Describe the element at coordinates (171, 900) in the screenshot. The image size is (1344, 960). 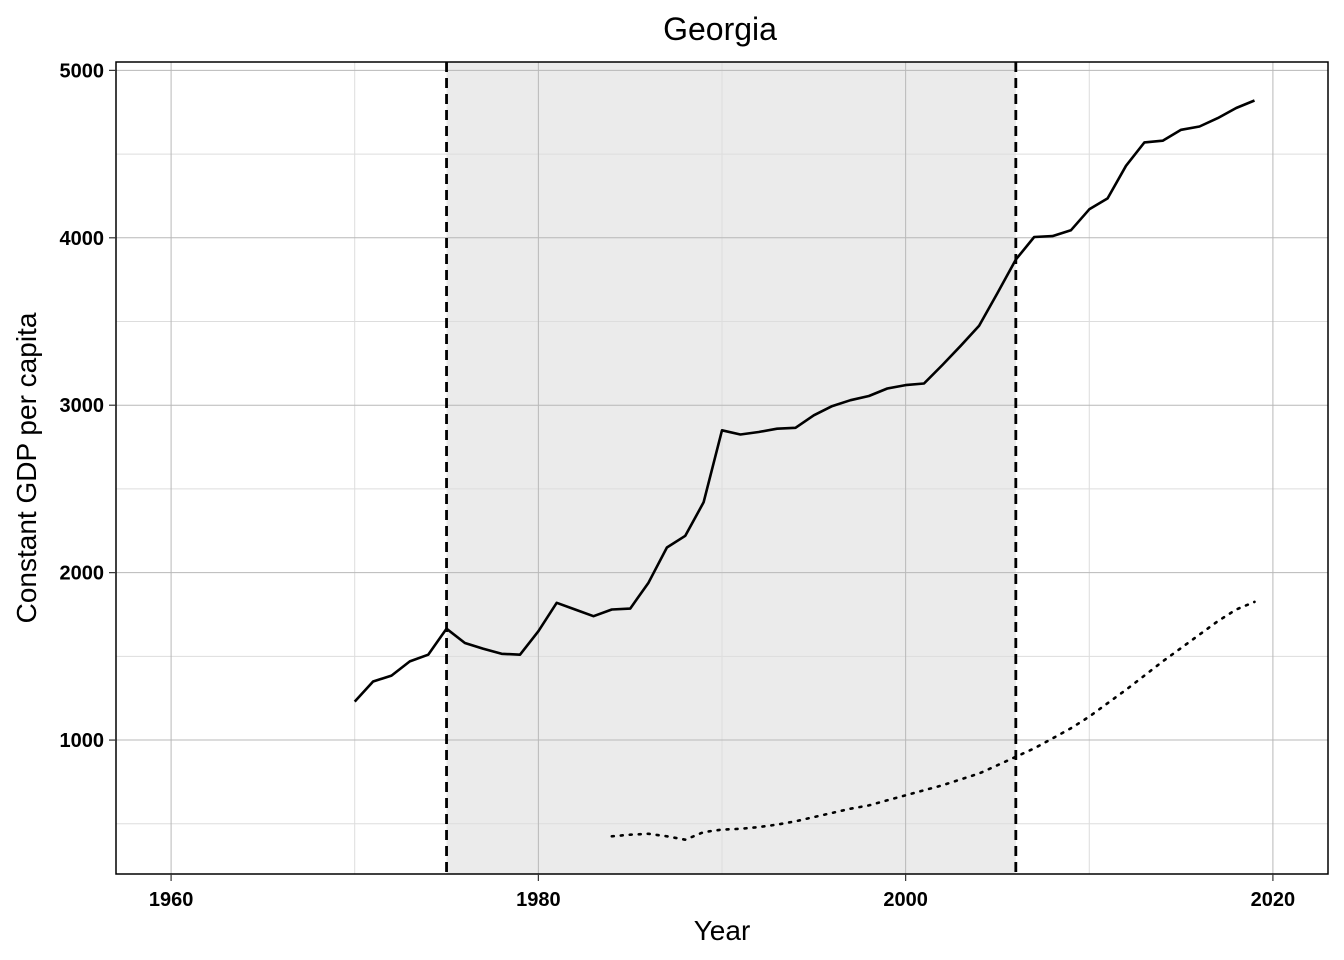
I see `x-tick-label: 1960` at that location.